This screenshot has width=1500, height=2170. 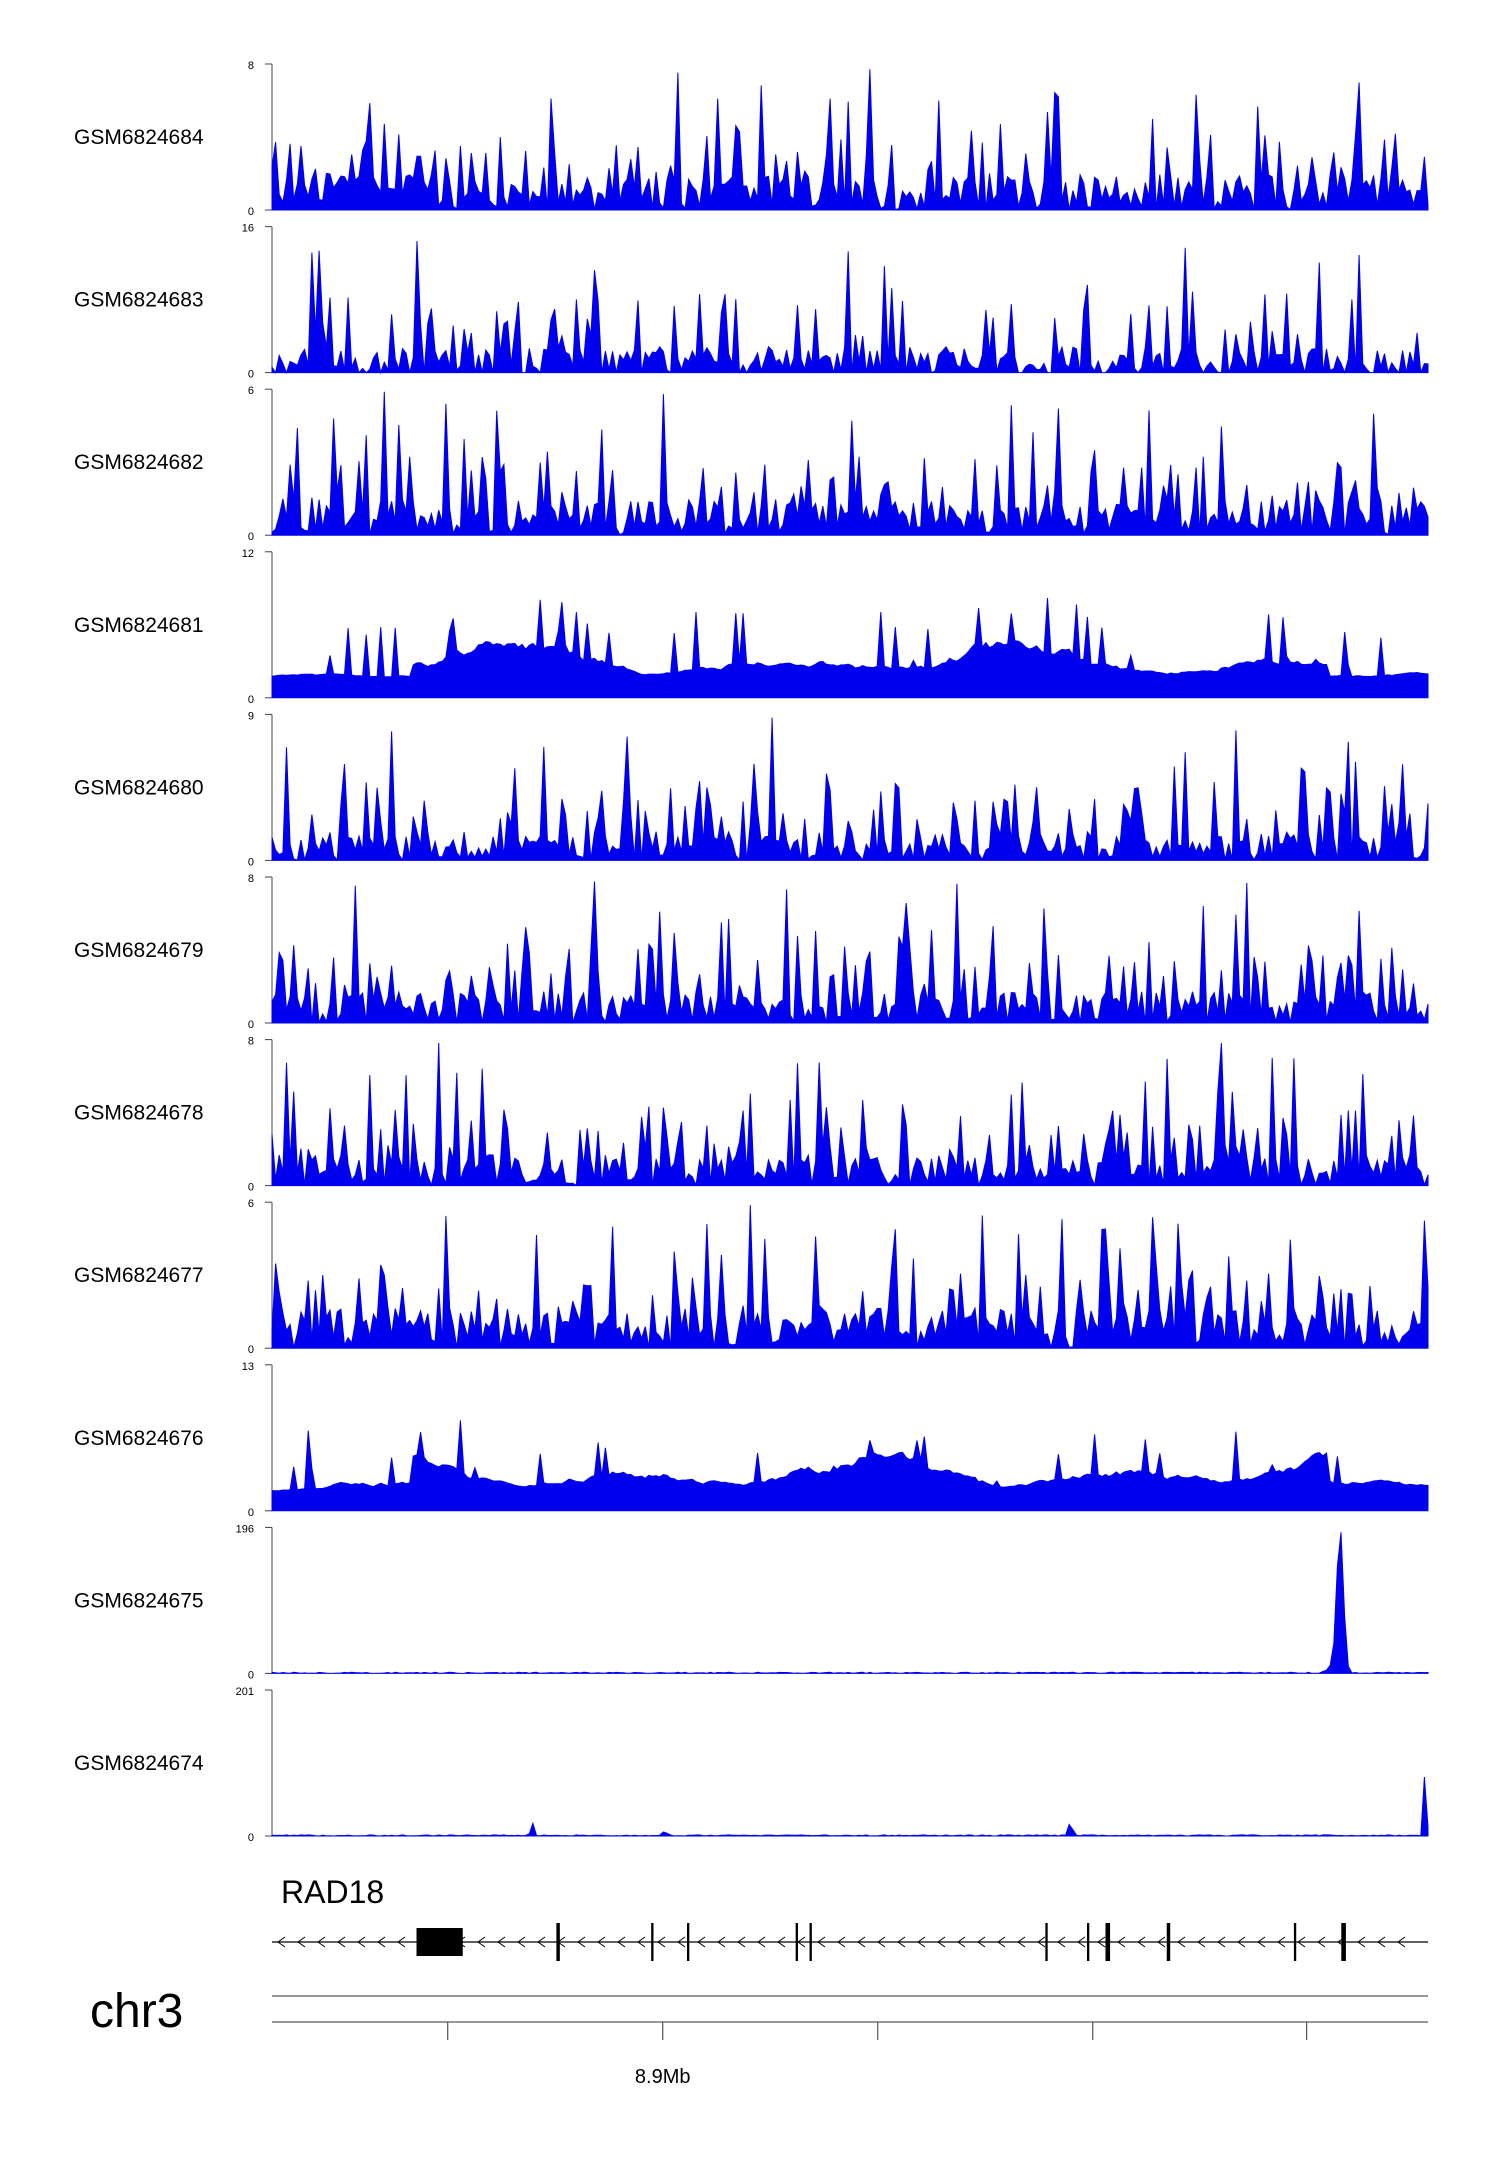 I want to click on gene-track: RAD18, so click(x=850, y=1917).